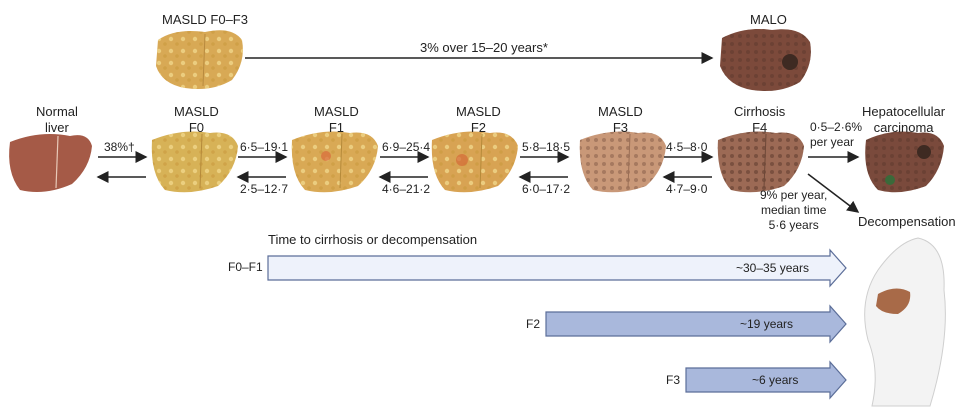 The image size is (960, 409). I want to click on forward-rate-f0-f1: 6·5–19·1, so click(264, 147).